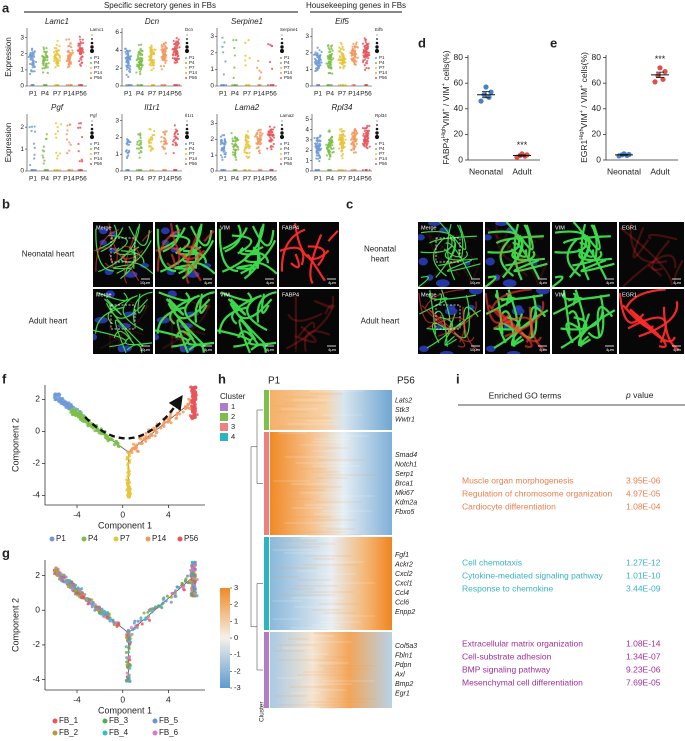 The width and height of the screenshot is (685, 741). I want to click on legend-label: FB_6, so click(169, 732).